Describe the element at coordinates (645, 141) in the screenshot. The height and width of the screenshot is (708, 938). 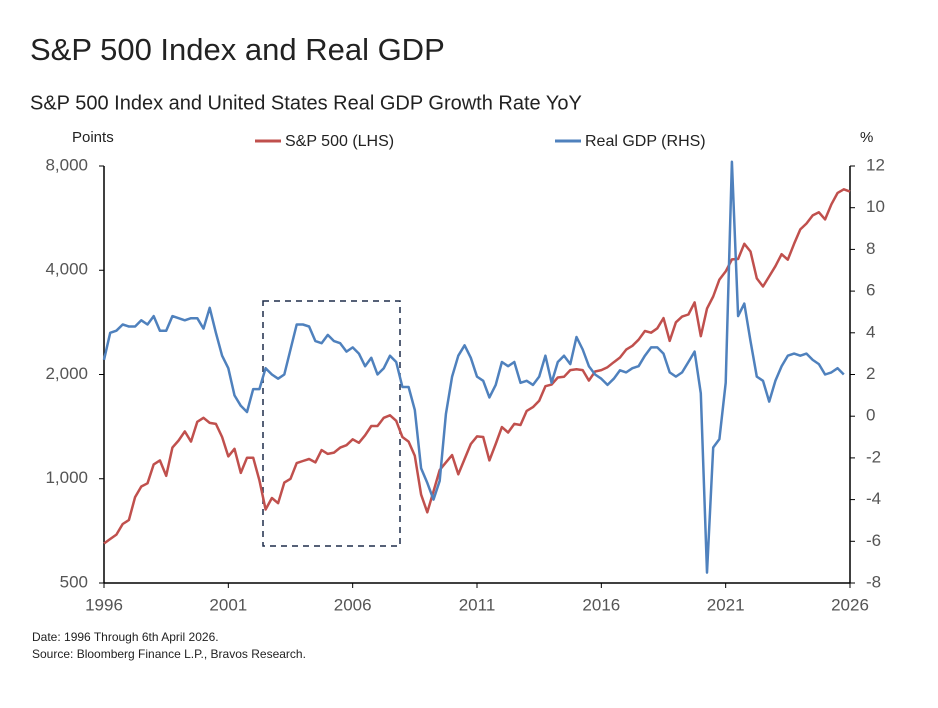
I see `legend-label: Real GDP (RHS)` at that location.